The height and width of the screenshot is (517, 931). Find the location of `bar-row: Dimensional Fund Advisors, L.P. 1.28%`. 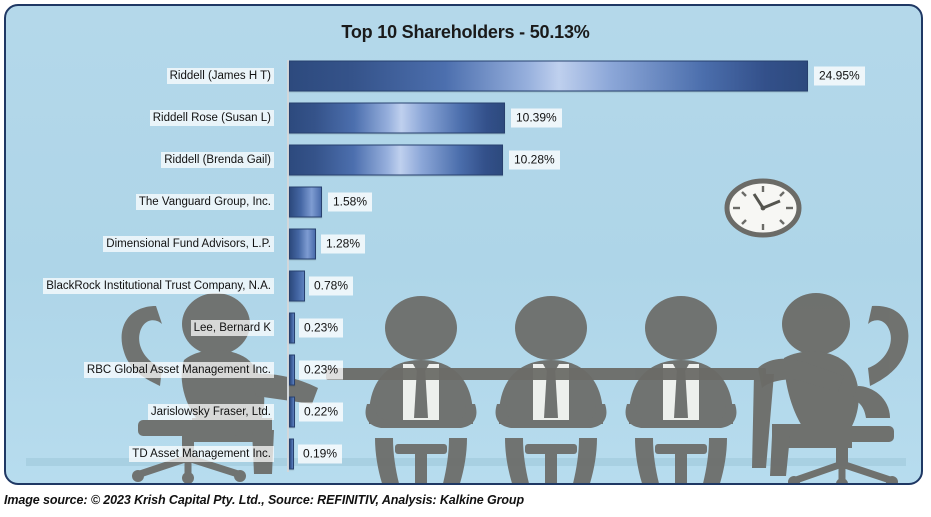

bar-row: Dimensional Fund Advisors, L.P. 1.28% is located at coordinates (463, 244).